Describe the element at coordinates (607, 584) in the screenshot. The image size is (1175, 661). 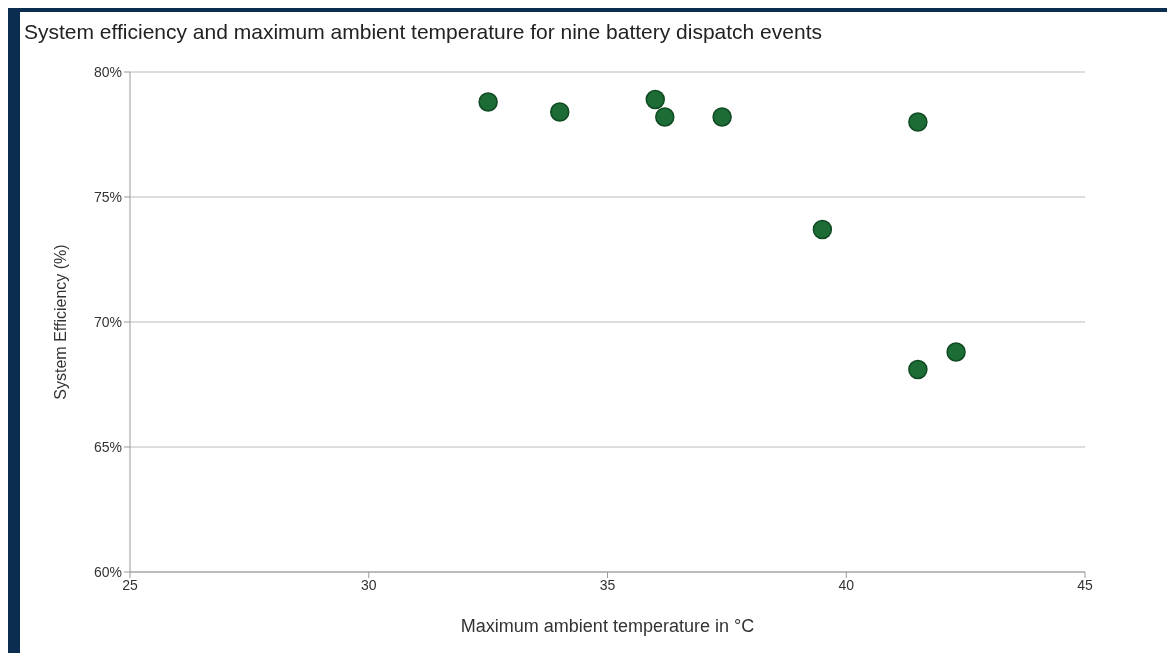
I see `x-tick-label: 35` at that location.